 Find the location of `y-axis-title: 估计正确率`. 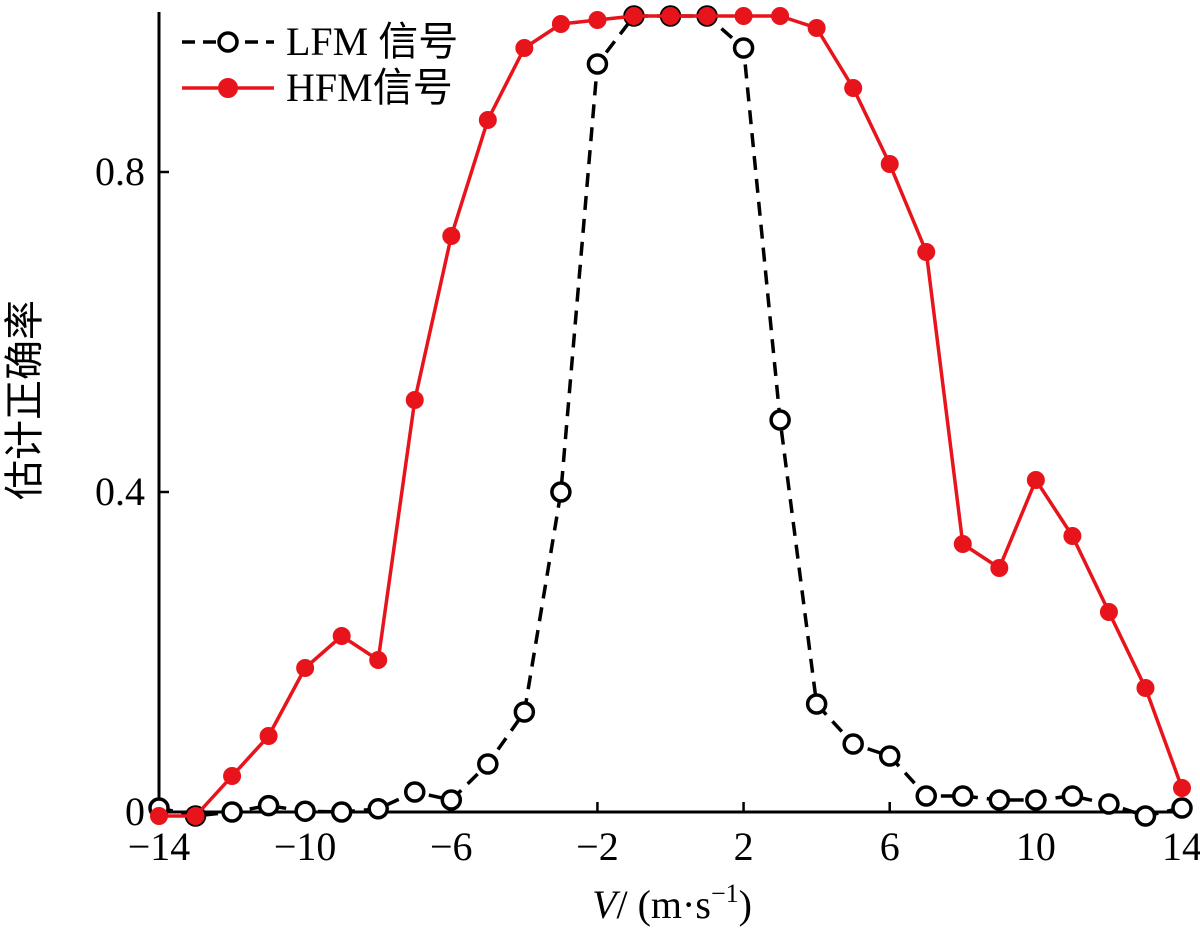

y-axis-title: 估计正确率 is located at coordinates (24, 400).